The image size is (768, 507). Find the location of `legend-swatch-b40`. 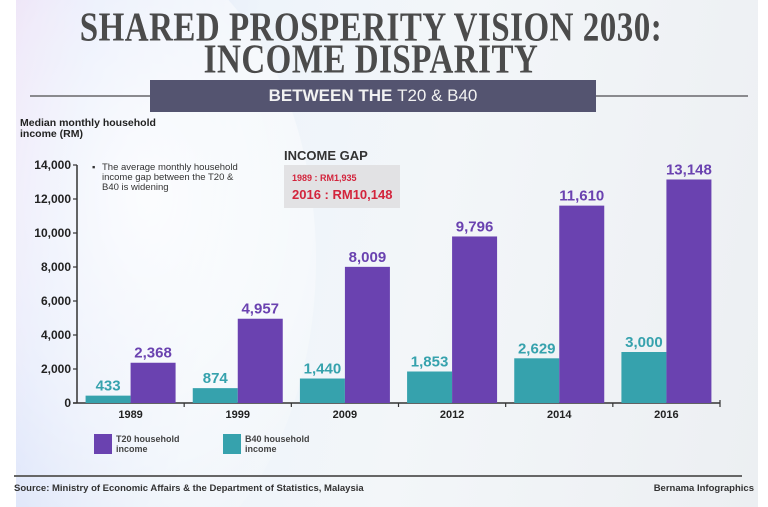

legend-swatch-b40 is located at coordinates (232, 444).